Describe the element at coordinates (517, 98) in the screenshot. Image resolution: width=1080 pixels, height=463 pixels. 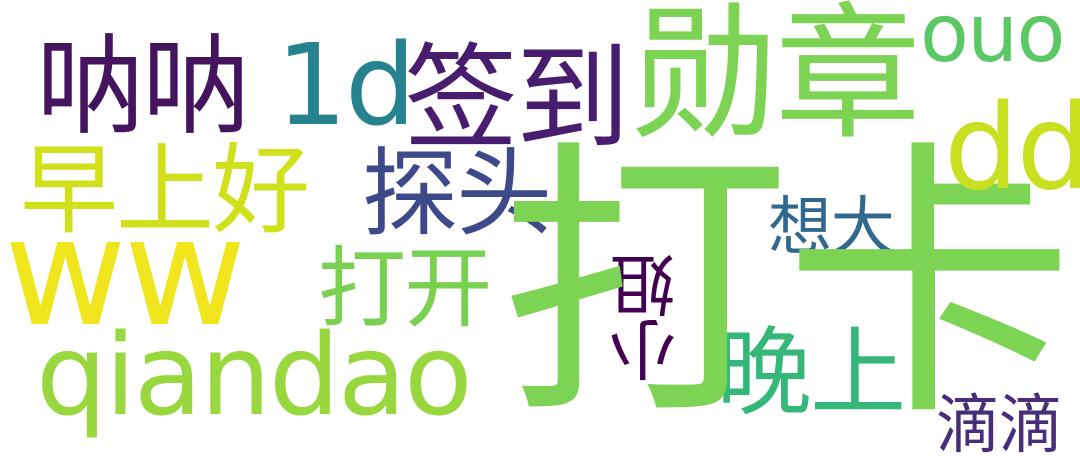
I see `word-qiandao-cn: 签到` at that location.